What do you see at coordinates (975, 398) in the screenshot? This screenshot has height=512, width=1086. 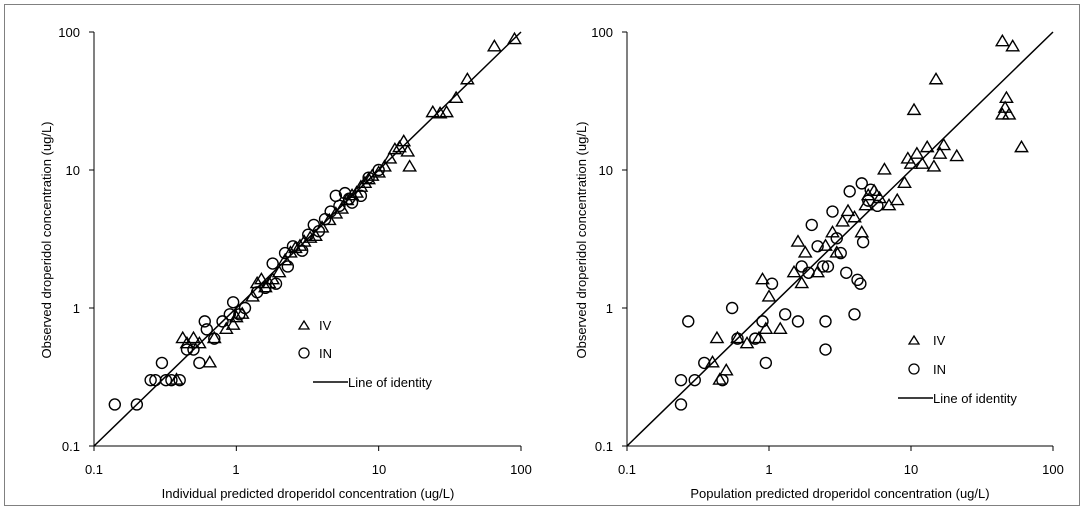 I see `panel-2-legend-line: Line of identity` at bounding box center [975, 398].